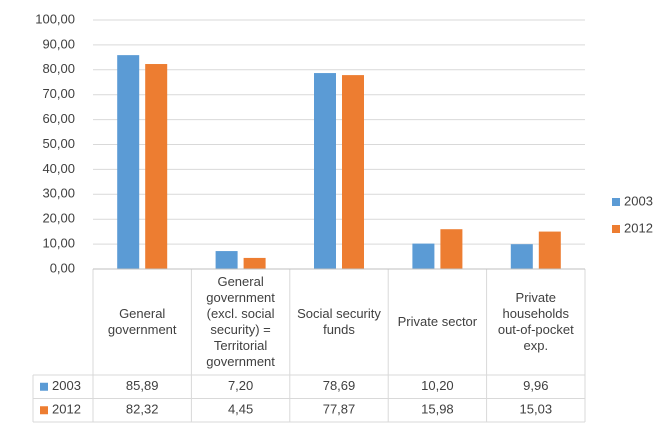 The image size is (656, 423). Describe the element at coordinates (535, 385) in the screenshot. I see `table-value: 9,96` at that location.